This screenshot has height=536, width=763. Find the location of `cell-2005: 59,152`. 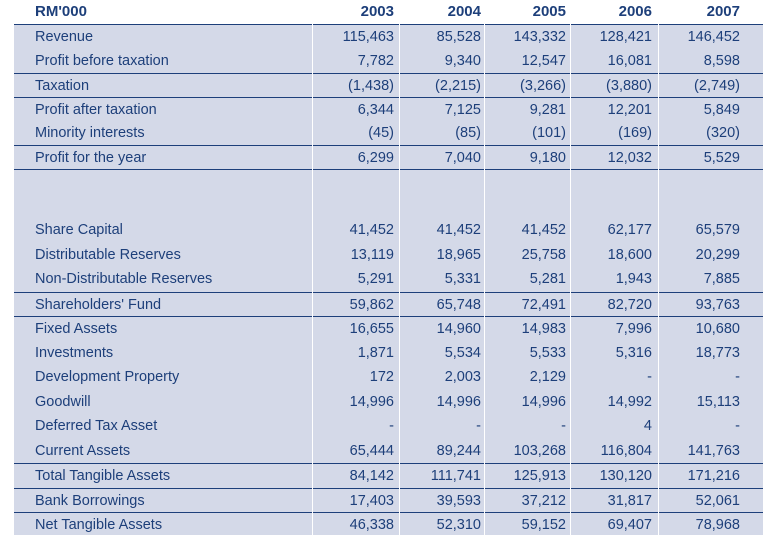

cell-2005: 59,152 is located at coordinates (543, 525).